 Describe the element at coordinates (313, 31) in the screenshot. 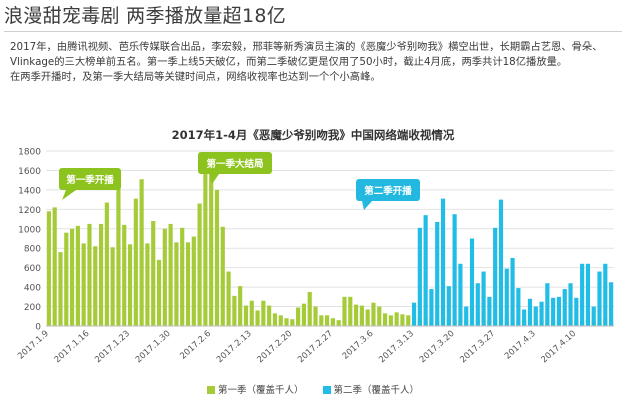

I see `title-divider` at that location.